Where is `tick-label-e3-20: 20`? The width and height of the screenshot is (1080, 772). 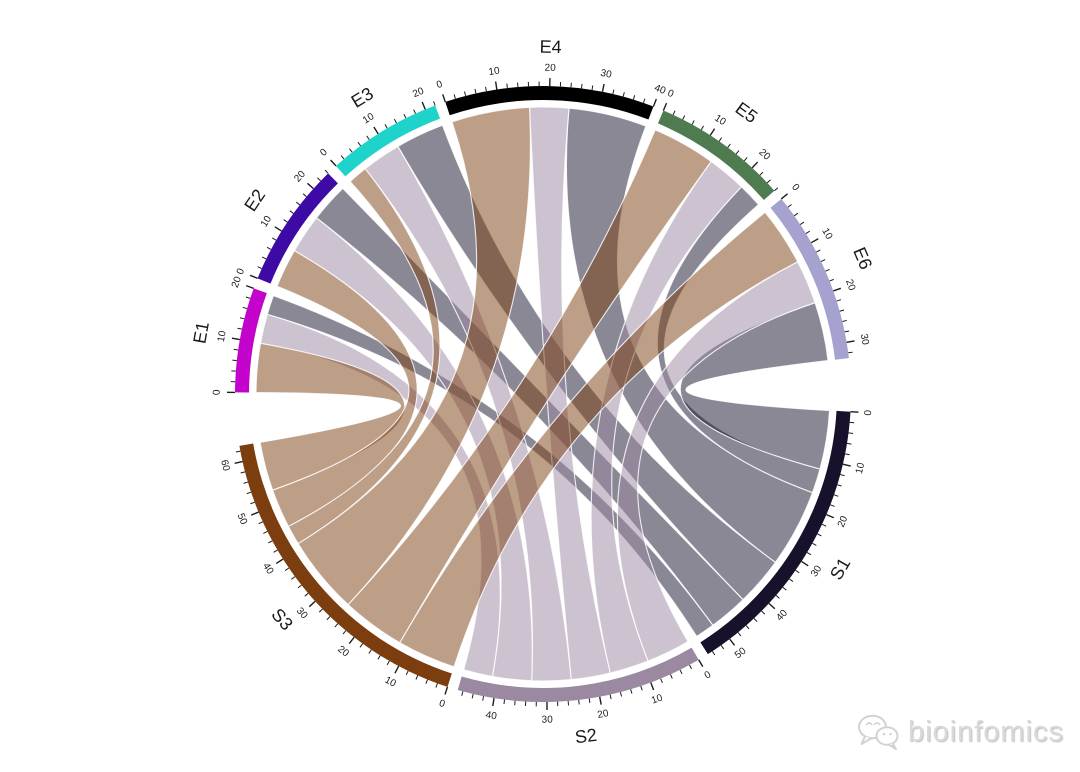
tick-label-e3-20: 20 is located at coordinates (418, 93).